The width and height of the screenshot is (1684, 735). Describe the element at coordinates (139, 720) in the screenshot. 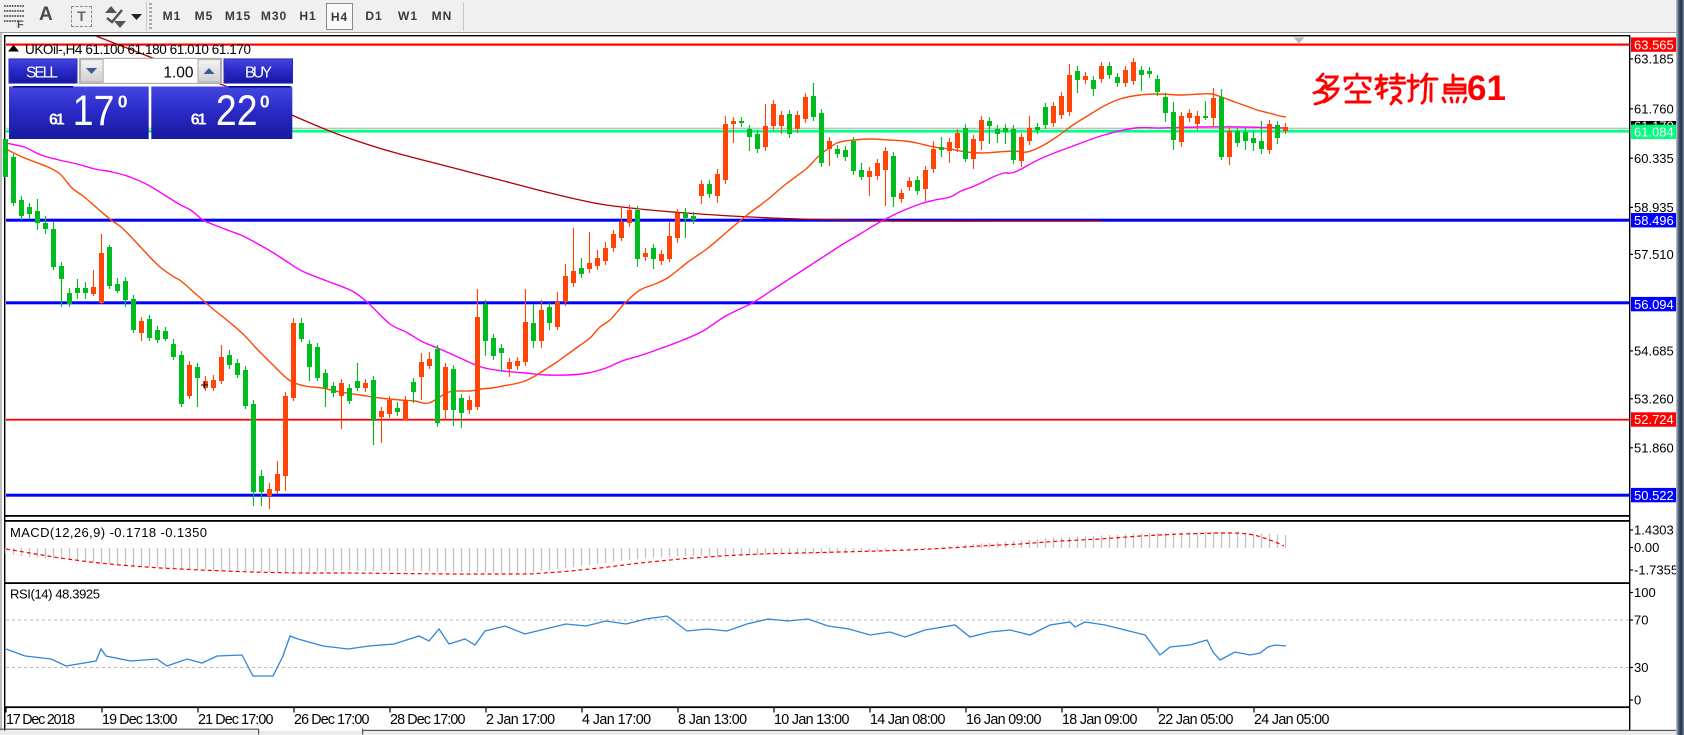

I see `svg-text: 19 Dec 13:00` at that location.